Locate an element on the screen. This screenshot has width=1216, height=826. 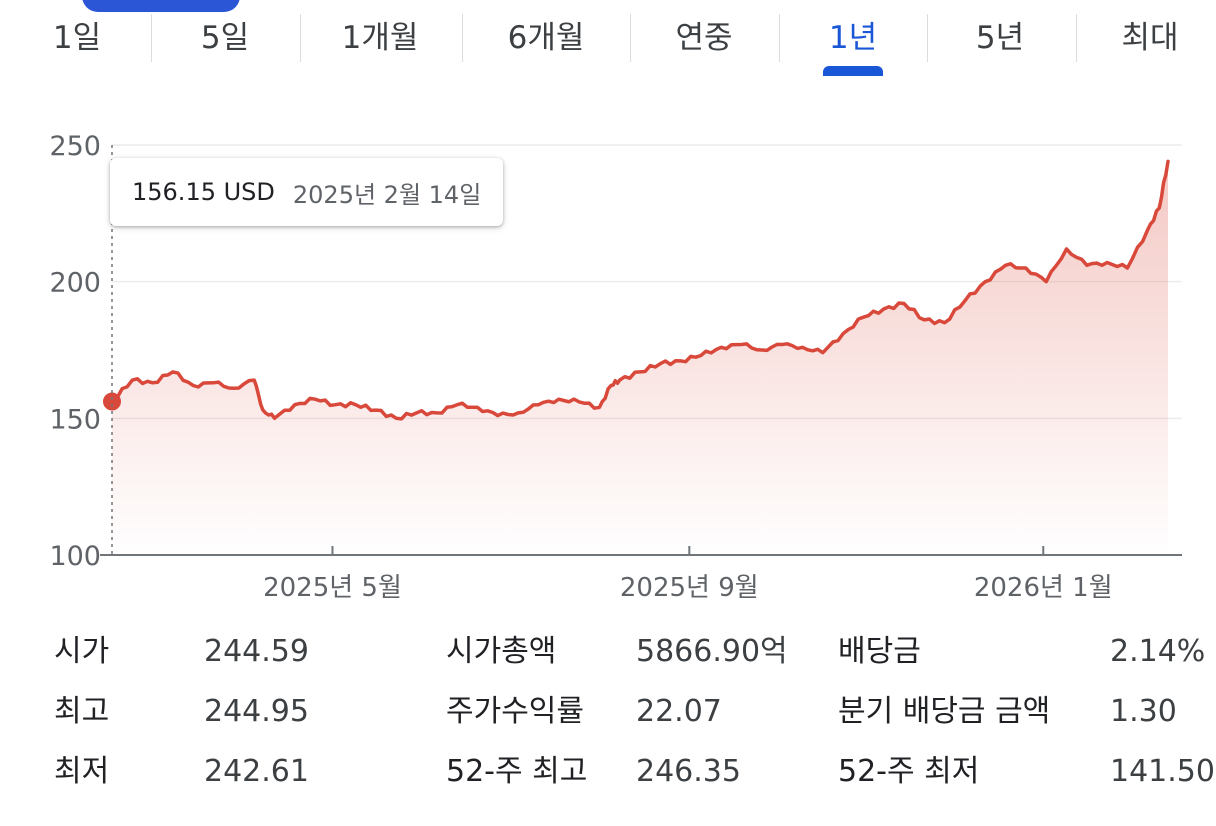
range-tab-label: 5년 is located at coordinates (1000, 38).